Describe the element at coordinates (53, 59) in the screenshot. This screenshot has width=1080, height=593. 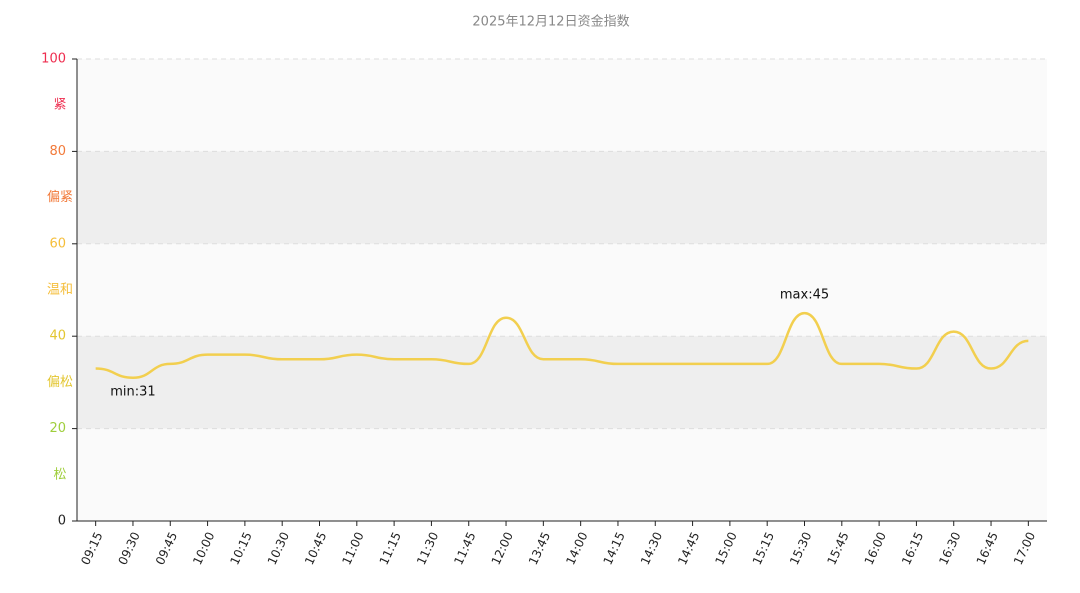
I see `y-tick-label: 100` at that location.